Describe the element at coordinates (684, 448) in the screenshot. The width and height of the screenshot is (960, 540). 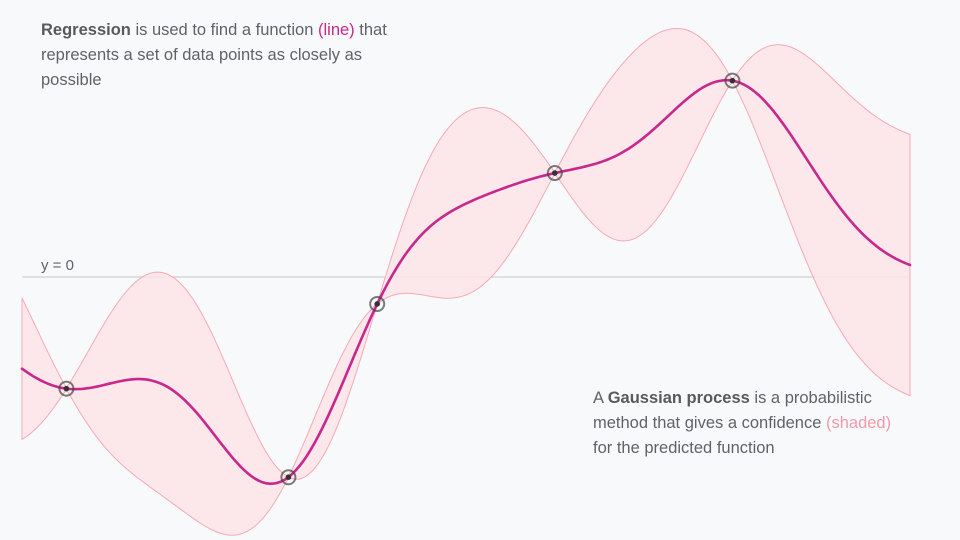
I see `gaussian-caption-text-end: for the predicted function` at that location.